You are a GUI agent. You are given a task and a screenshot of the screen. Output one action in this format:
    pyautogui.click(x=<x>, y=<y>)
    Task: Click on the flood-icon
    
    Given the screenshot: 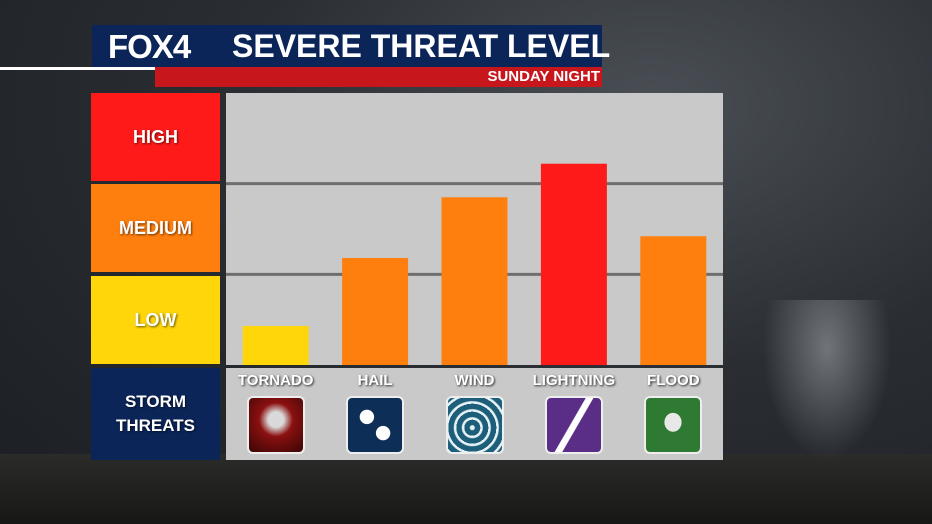 What is the action you would take?
    pyautogui.click(x=673, y=425)
    